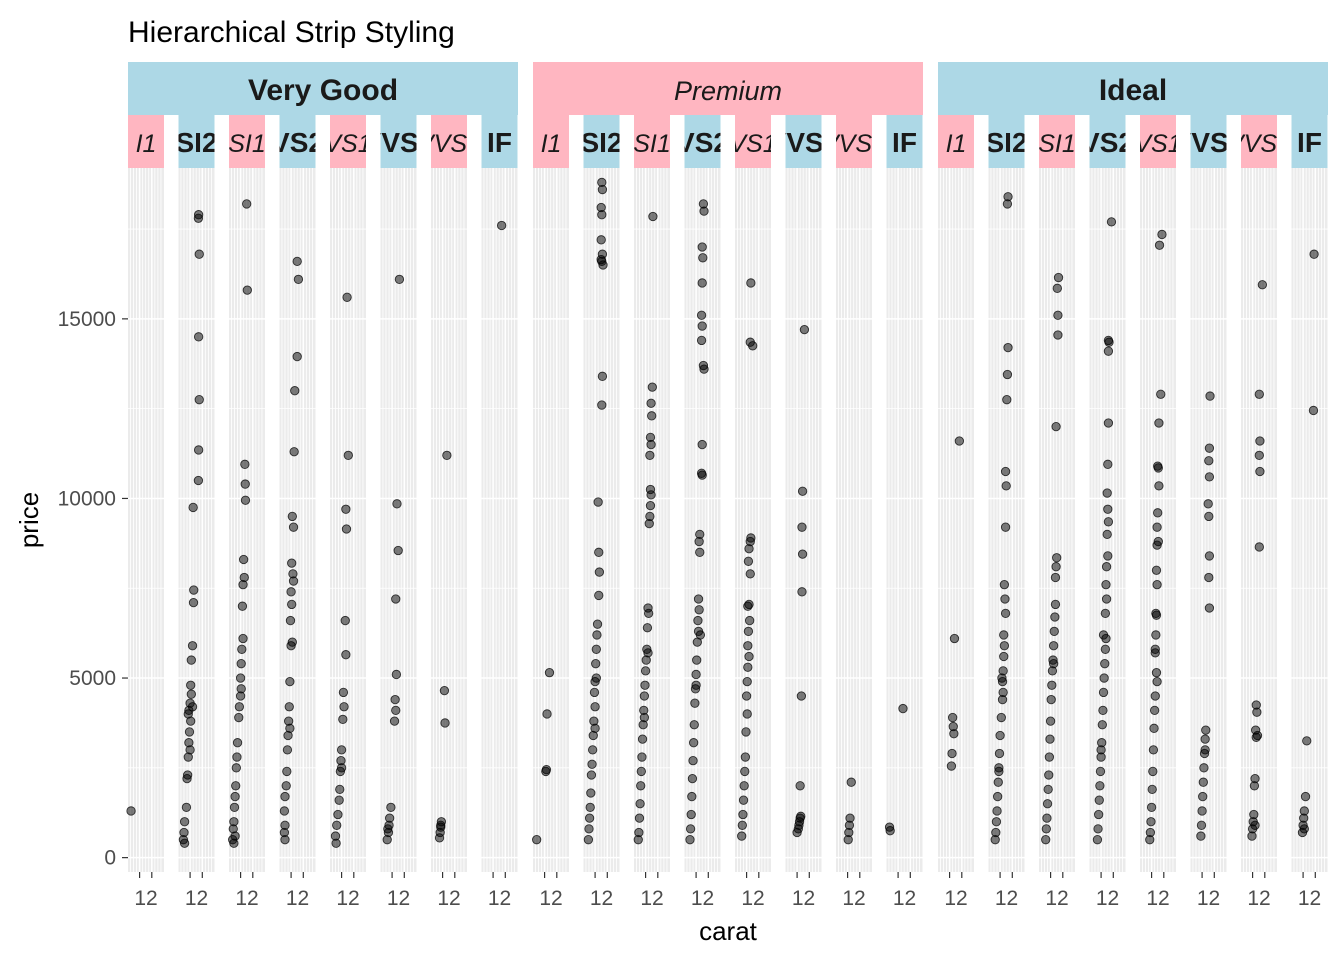  I want to click on y-axis-title: price, so click(29, 520).